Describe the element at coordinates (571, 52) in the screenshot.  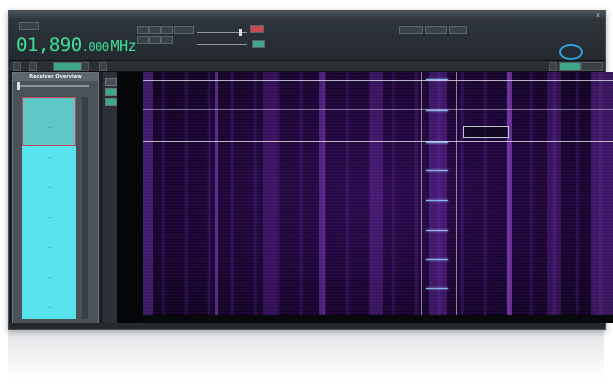
I see `brand-logo` at that location.